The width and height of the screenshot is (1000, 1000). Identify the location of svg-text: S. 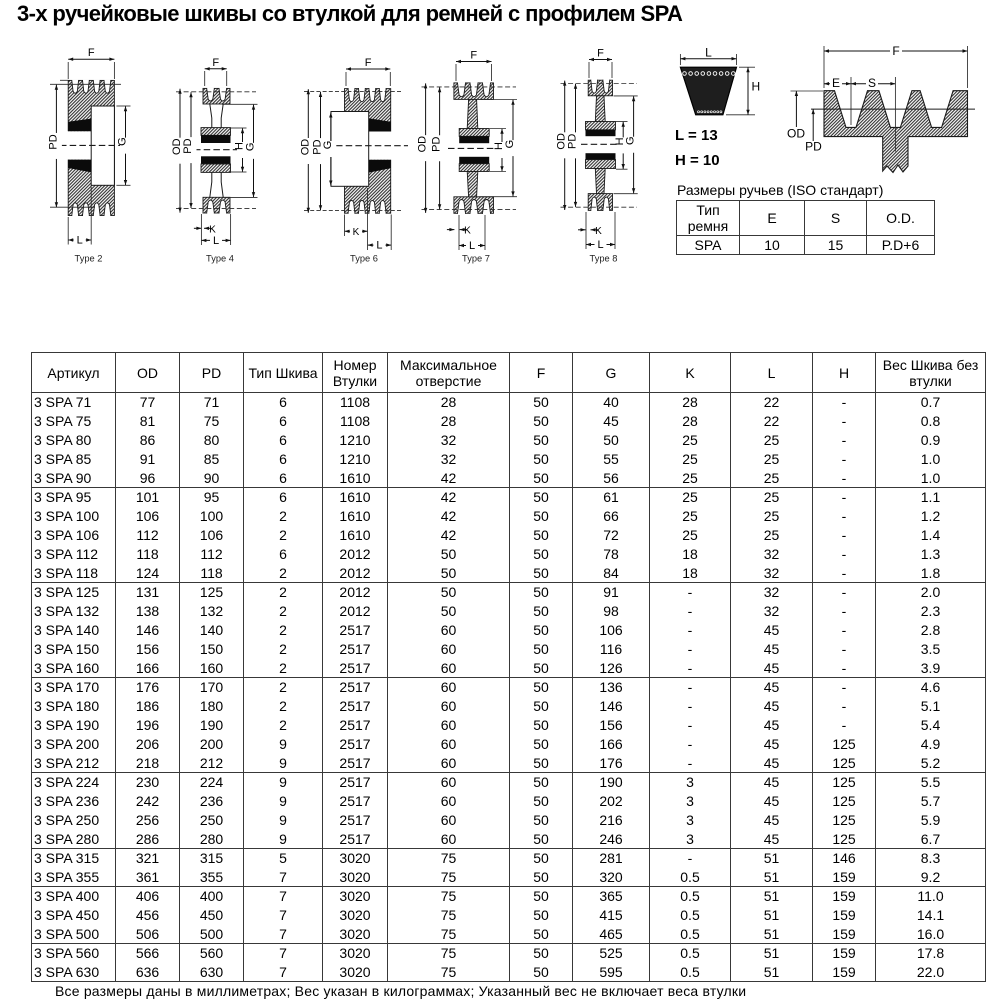
(872, 83).